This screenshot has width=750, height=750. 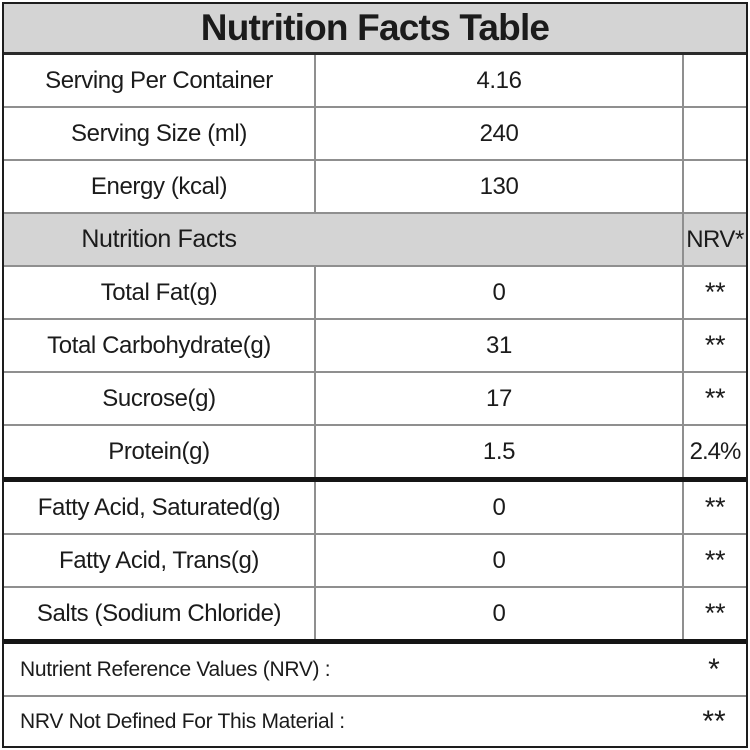 I want to click on section-header-text: Nutrition Facts, so click(x=159, y=239).